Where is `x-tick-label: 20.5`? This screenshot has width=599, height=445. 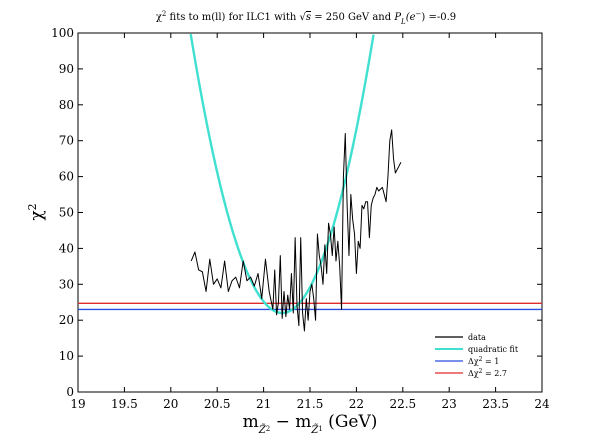 x-tick-label: 20.5 is located at coordinates (217, 404).